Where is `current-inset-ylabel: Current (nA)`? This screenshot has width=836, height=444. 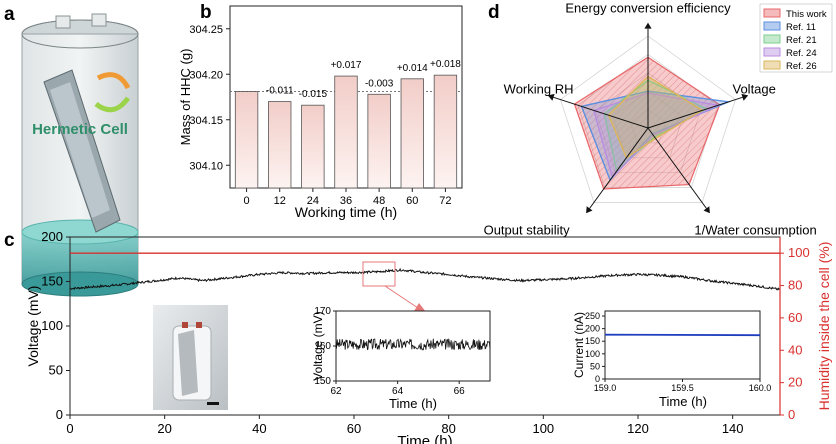
current-inset-ylabel: Current (nA) is located at coordinates (579, 345).